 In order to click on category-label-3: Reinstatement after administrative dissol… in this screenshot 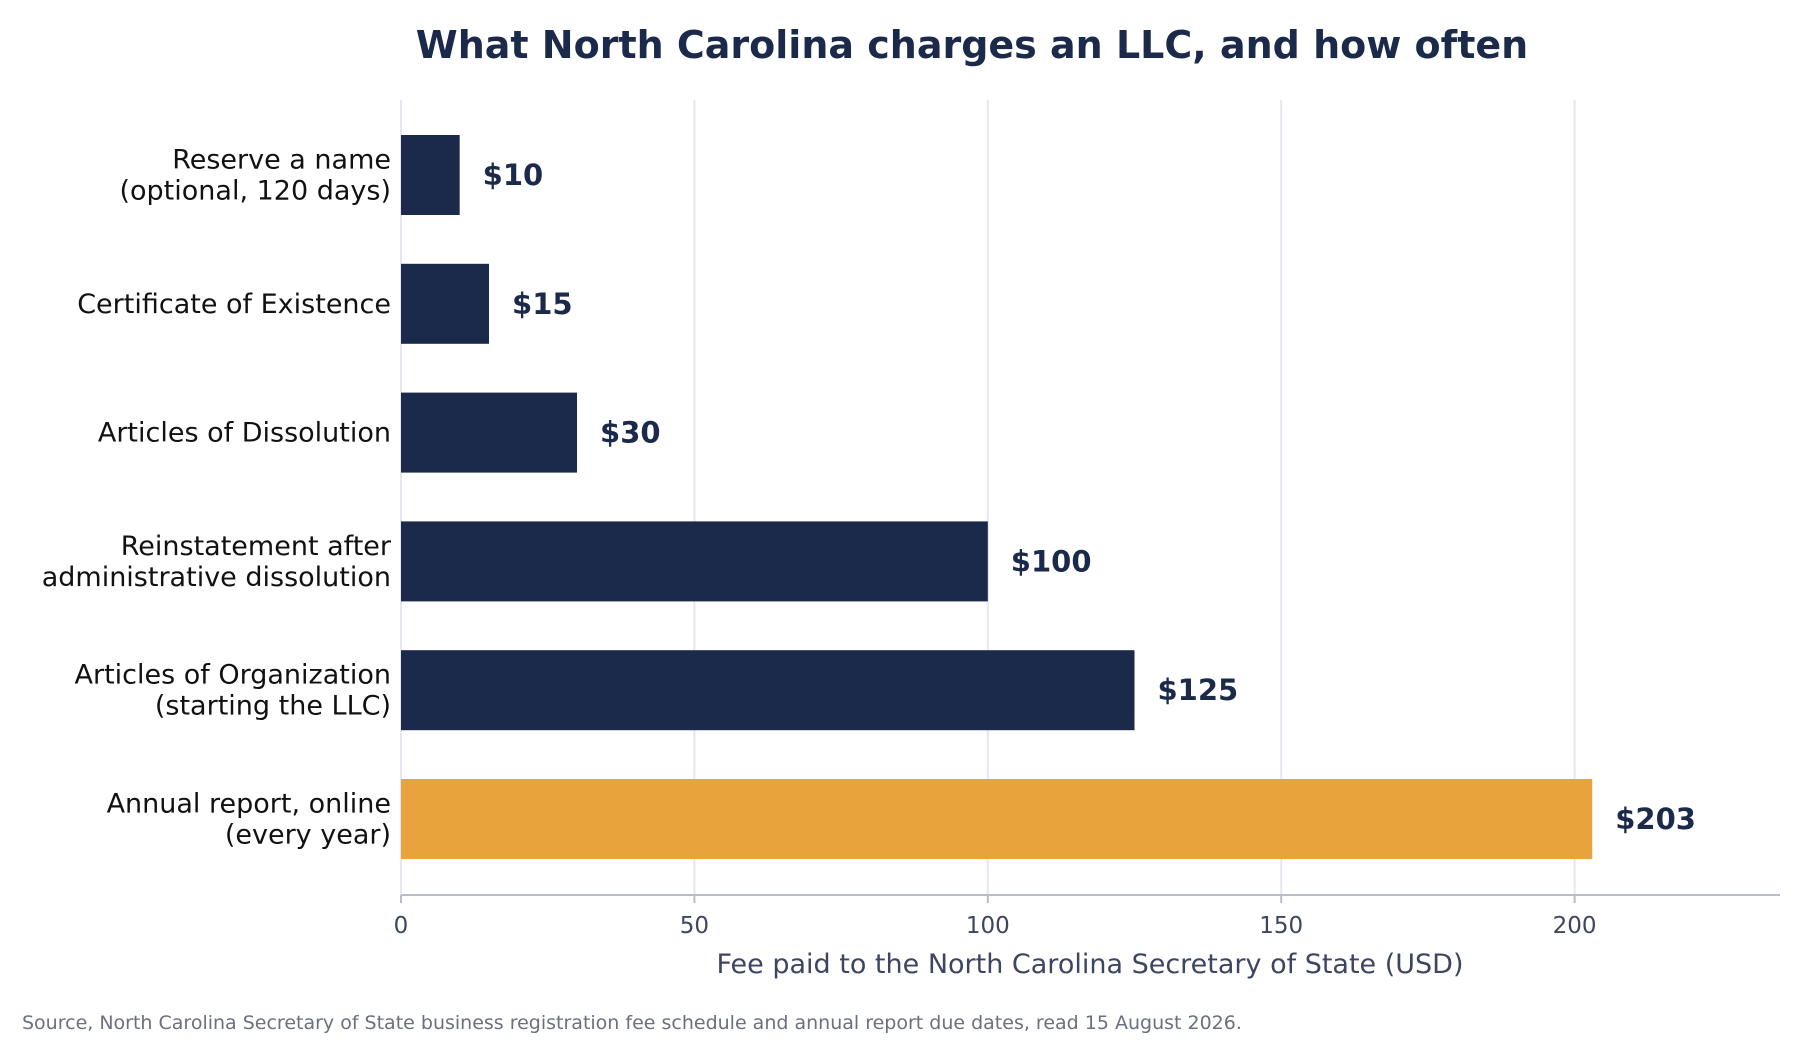, I will do `click(217, 562)`.